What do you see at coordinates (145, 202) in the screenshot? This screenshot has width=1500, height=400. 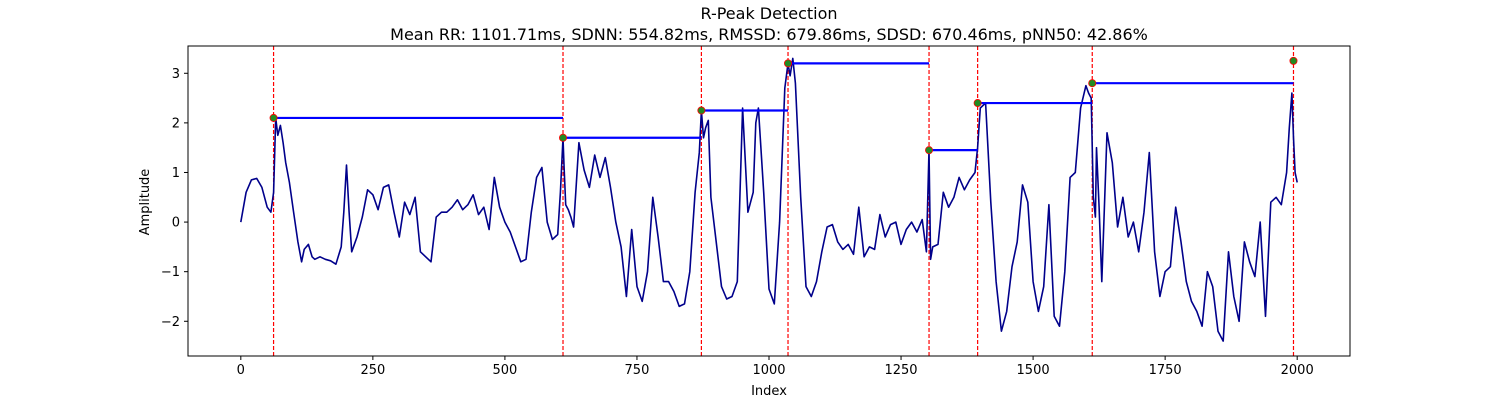 I see `y-axis-label: Amplitude` at bounding box center [145, 202].